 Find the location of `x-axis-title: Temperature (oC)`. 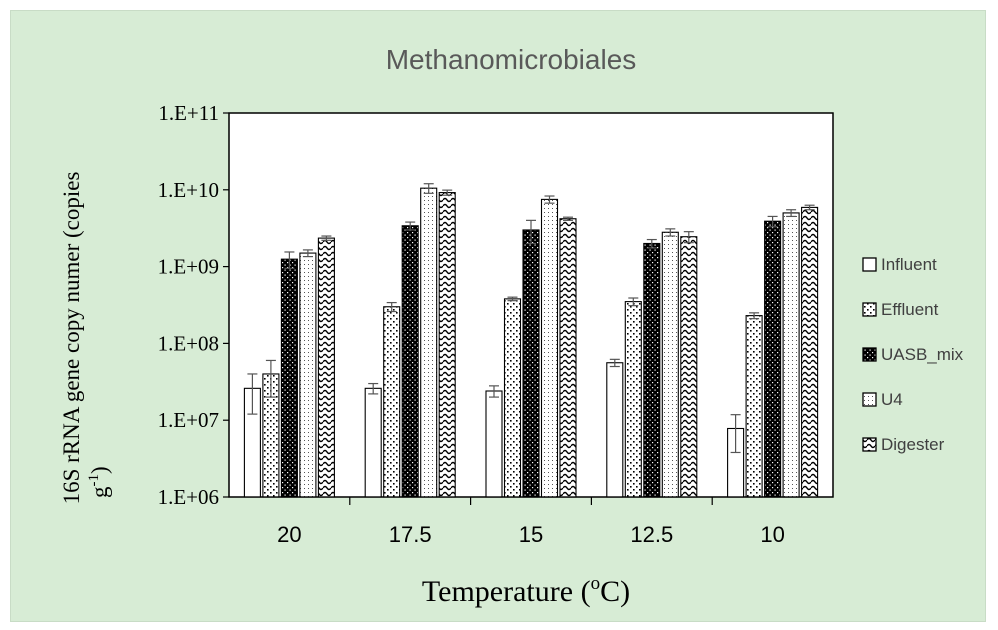

x-axis-title: Temperature (oC) is located at coordinates (526, 590).